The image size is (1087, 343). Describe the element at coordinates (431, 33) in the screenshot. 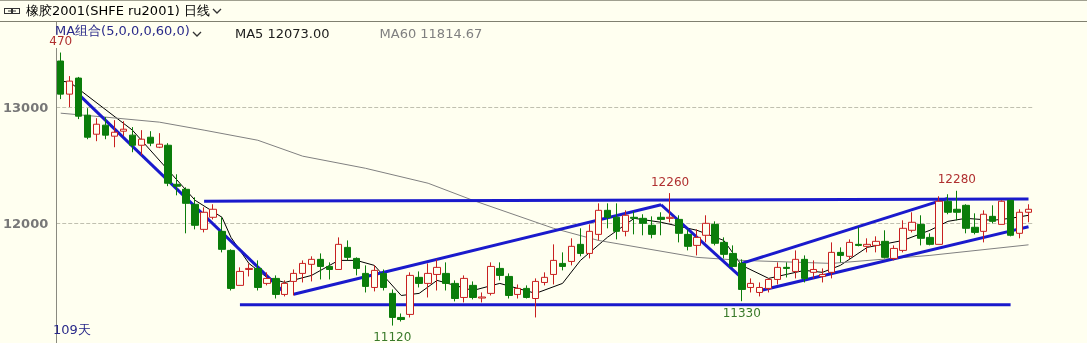

I see `text: MA60 11814.67` at that location.